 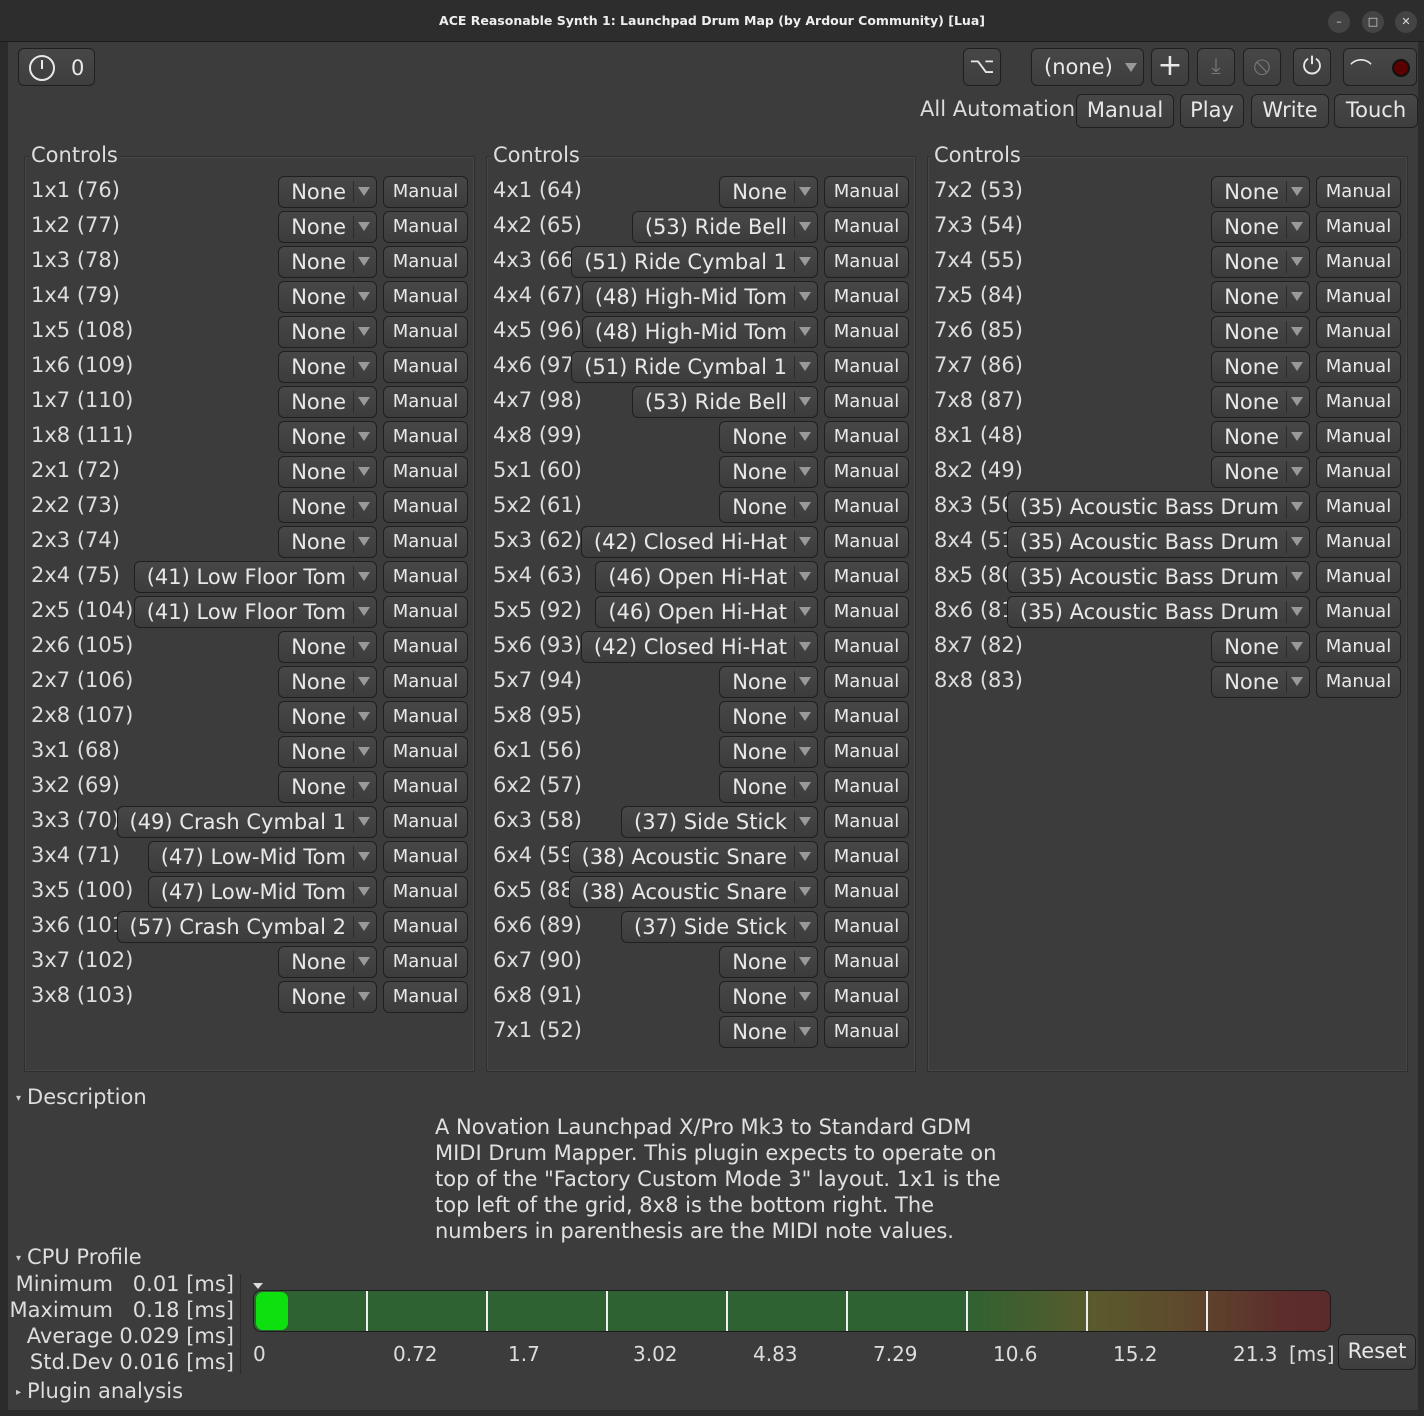 What do you see at coordinates (1216, 67) in the screenshot?
I see `save-preset-button: ⤓` at bounding box center [1216, 67].